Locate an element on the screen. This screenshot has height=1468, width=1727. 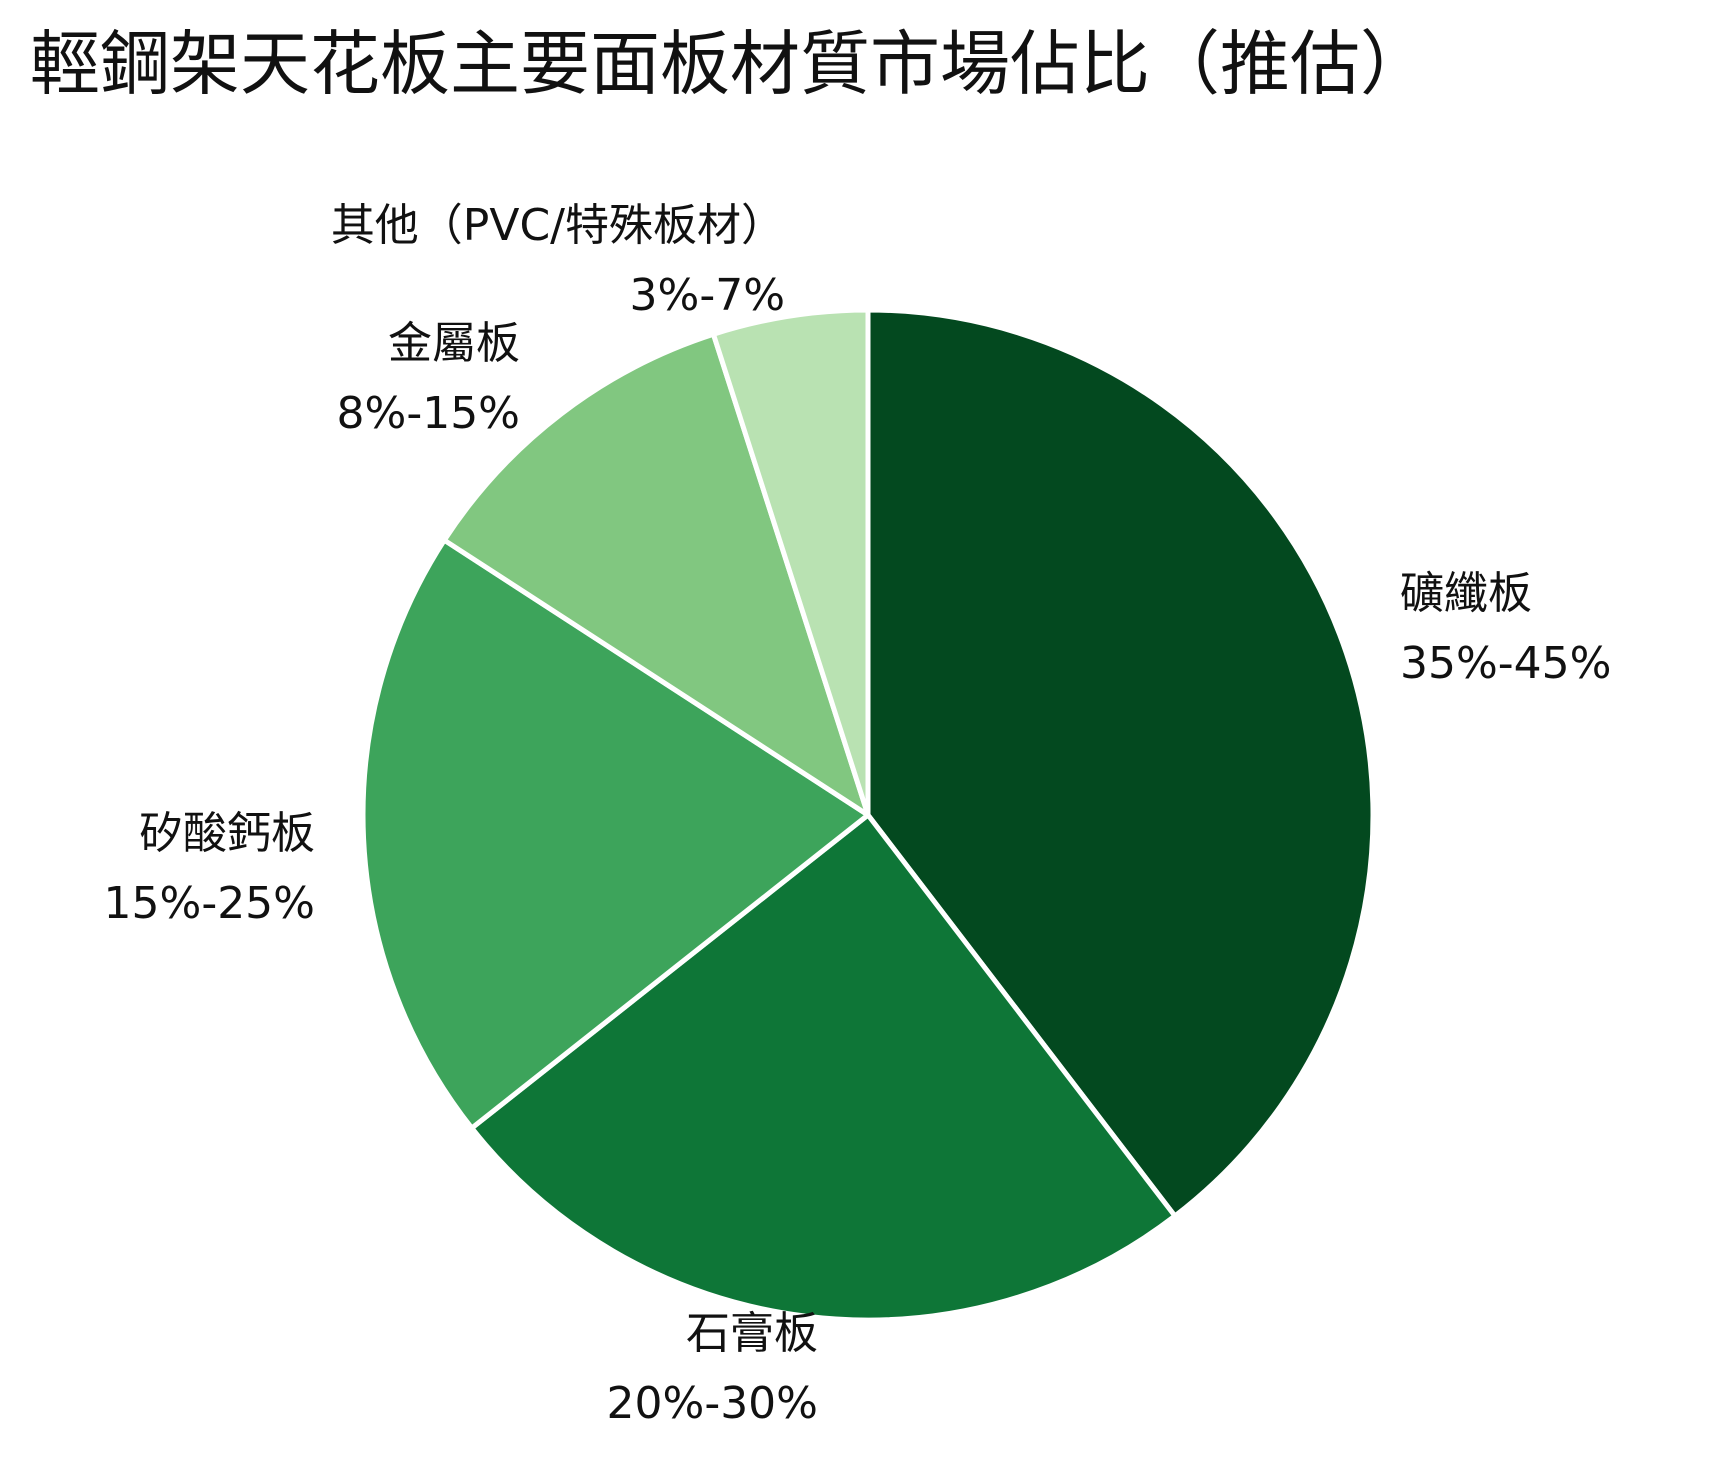
slice-label-range-5: 3%-7% is located at coordinates (707, 295).